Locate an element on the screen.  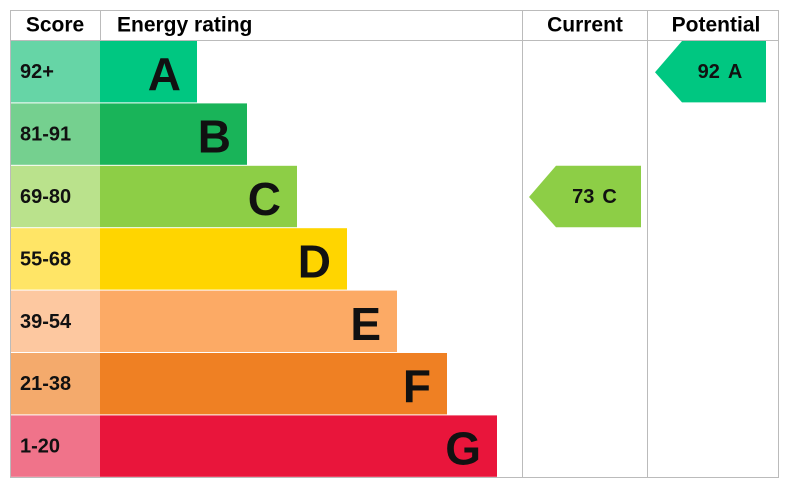
current-label: 73 C is located at coordinates (594, 197).